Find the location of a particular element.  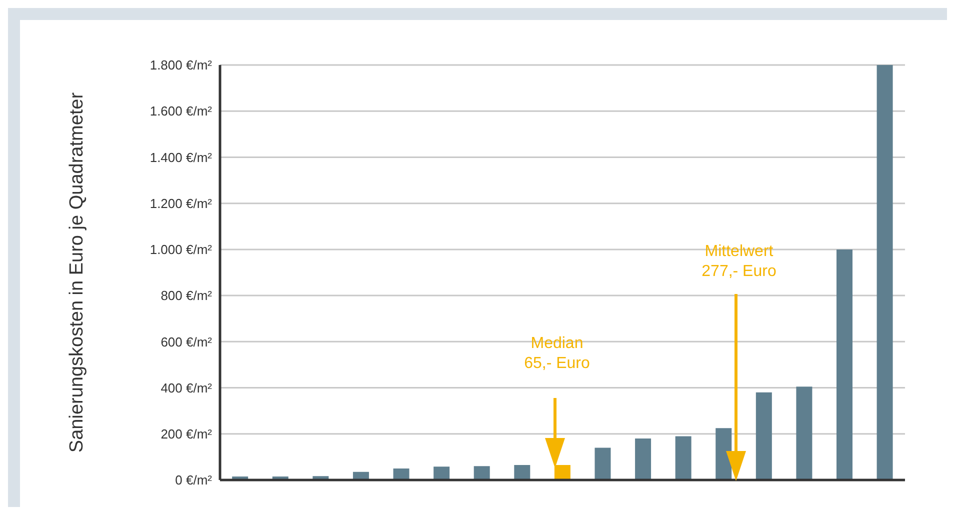

y-tick-label: 1.800 €/m² is located at coordinates (181, 65).